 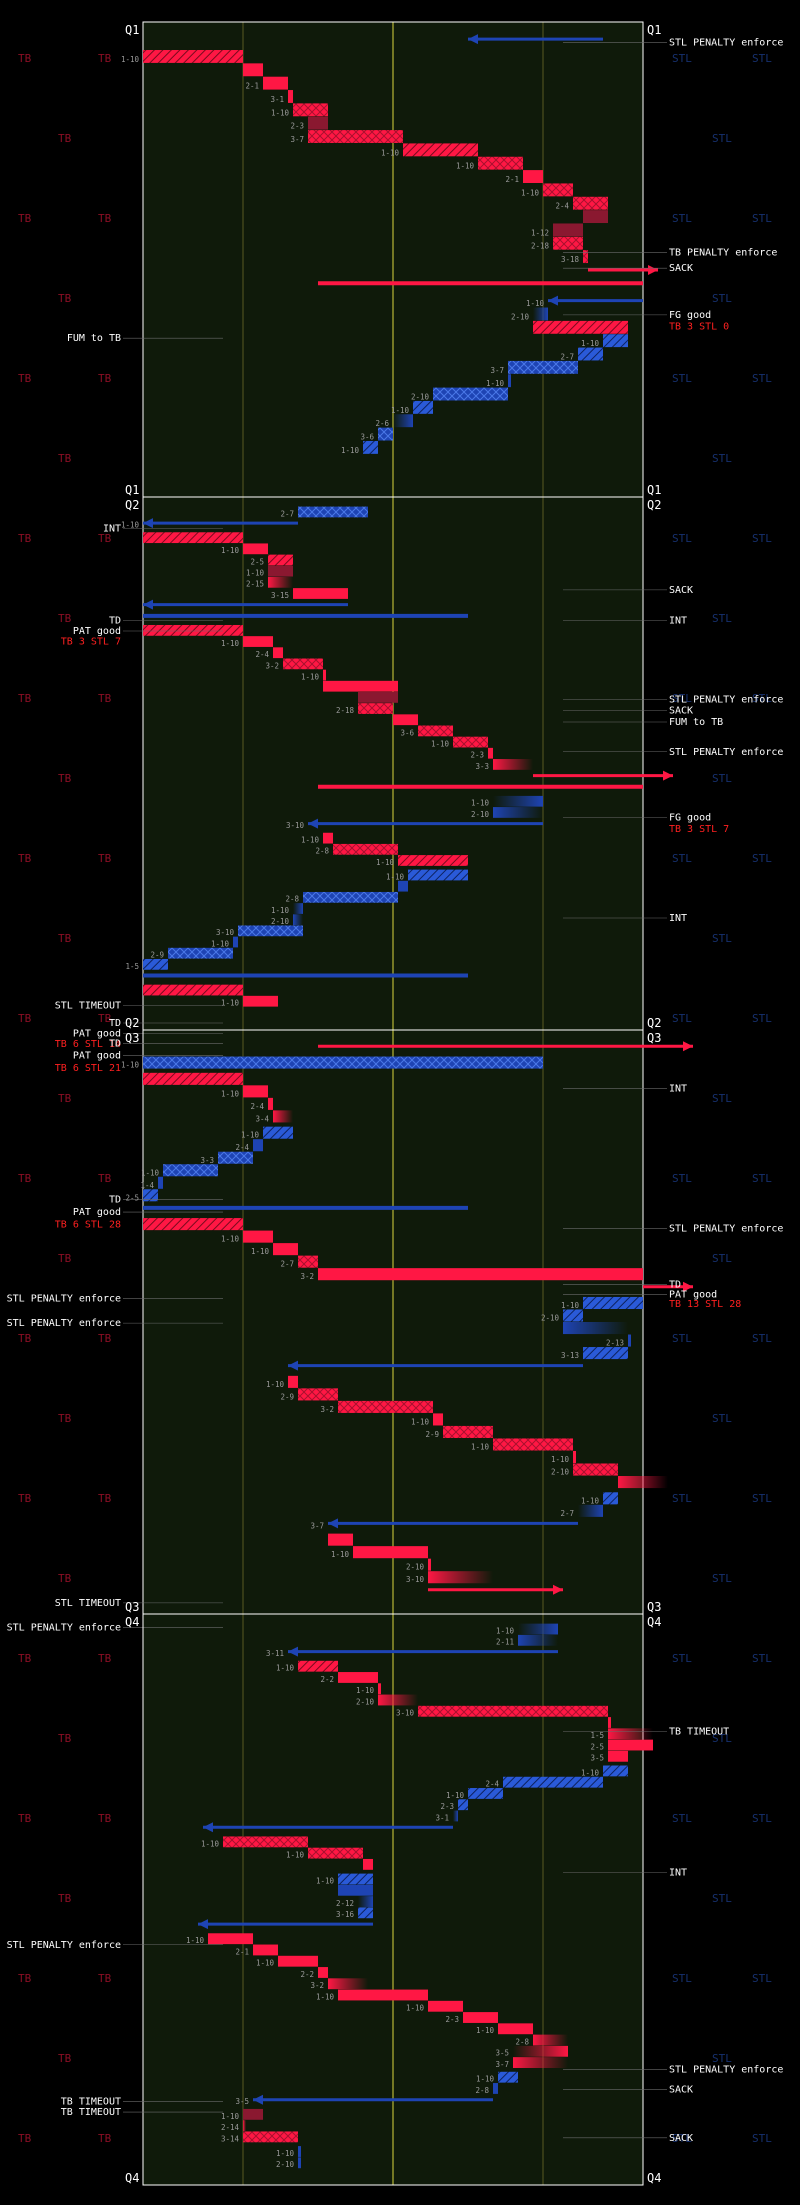 What do you see at coordinates (482, 766) in the screenshot?
I see `down-distance-label: 3-3` at bounding box center [482, 766].